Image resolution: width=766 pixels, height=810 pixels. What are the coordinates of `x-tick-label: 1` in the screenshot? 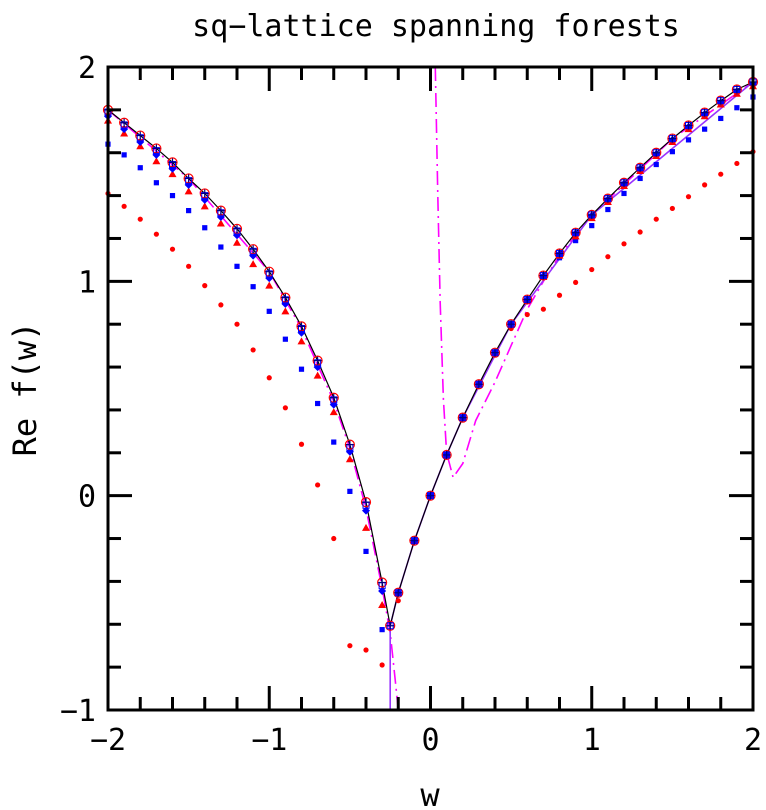 It's located at (592, 740).